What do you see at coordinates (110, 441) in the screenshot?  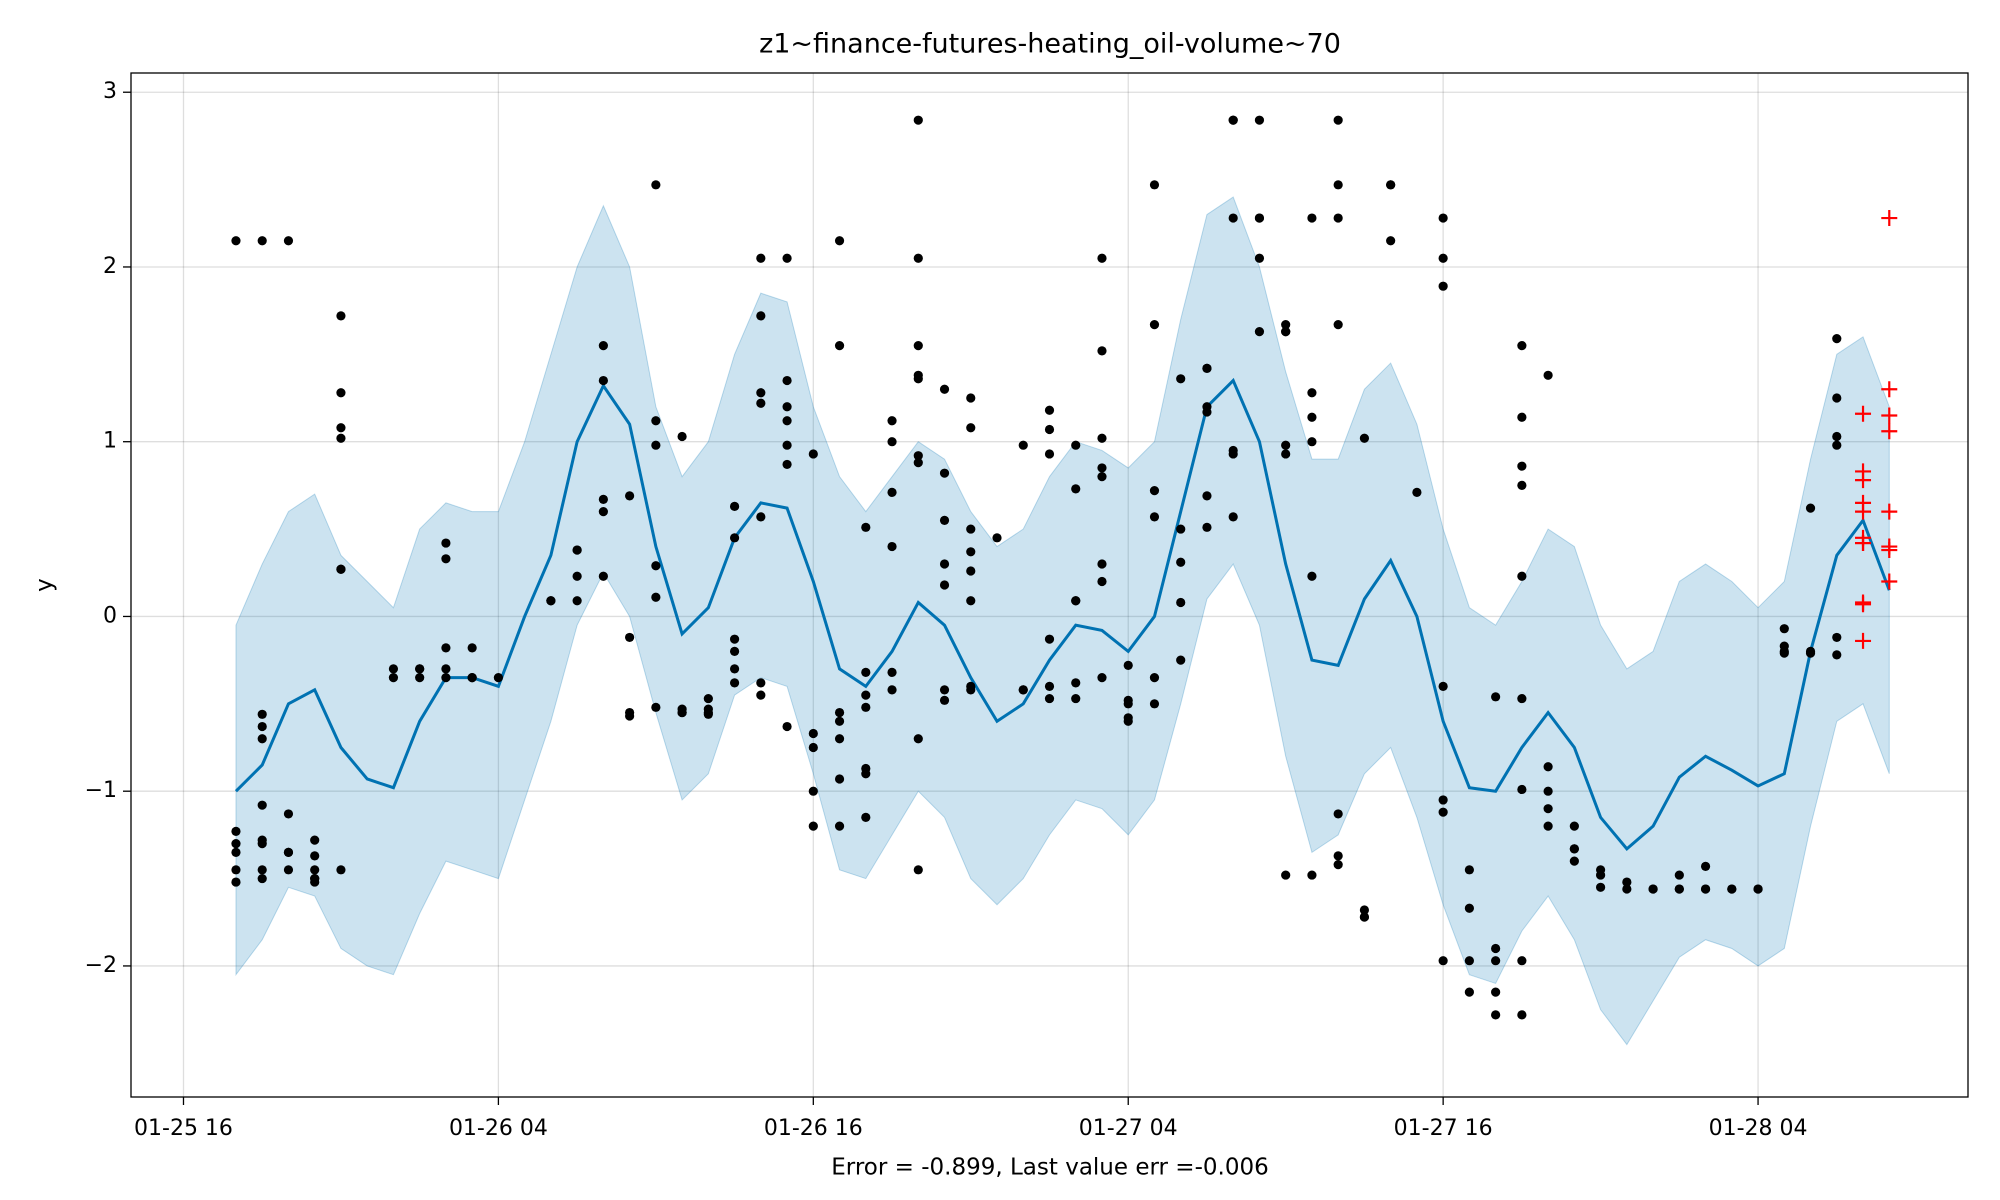 I see `y-tick-label: 1` at bounding box center [110, 441].